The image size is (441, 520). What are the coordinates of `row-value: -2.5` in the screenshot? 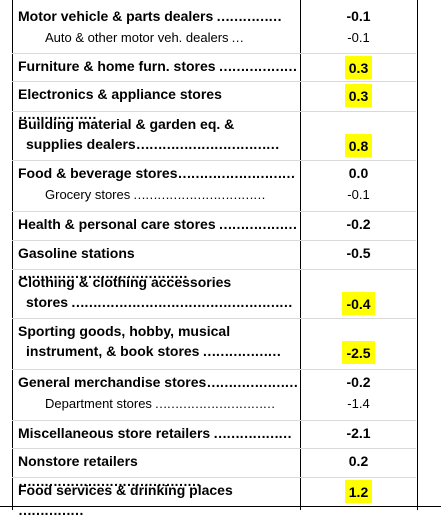 It's located at (358, 352).